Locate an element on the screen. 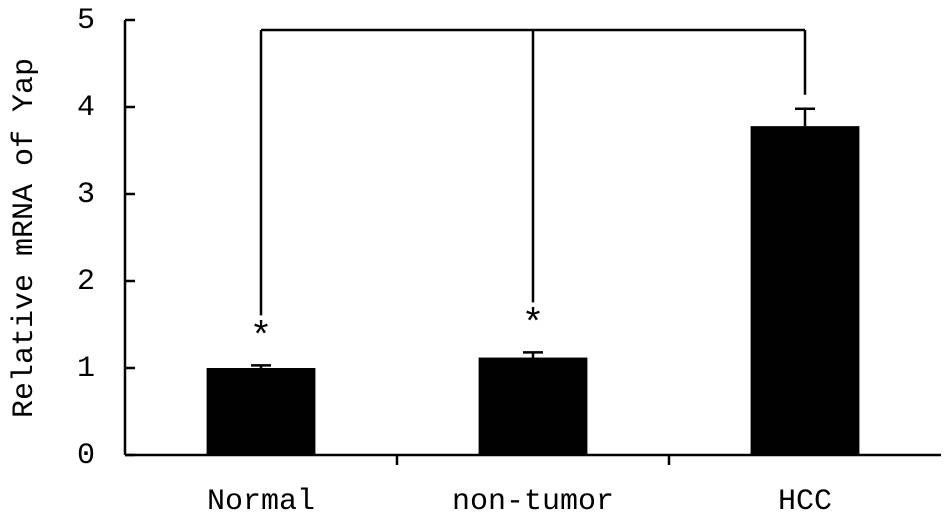 This screenshot has height=527, width=945. y-axis-label: Relative mRNA of Yap is located at coordinates (25, 238).